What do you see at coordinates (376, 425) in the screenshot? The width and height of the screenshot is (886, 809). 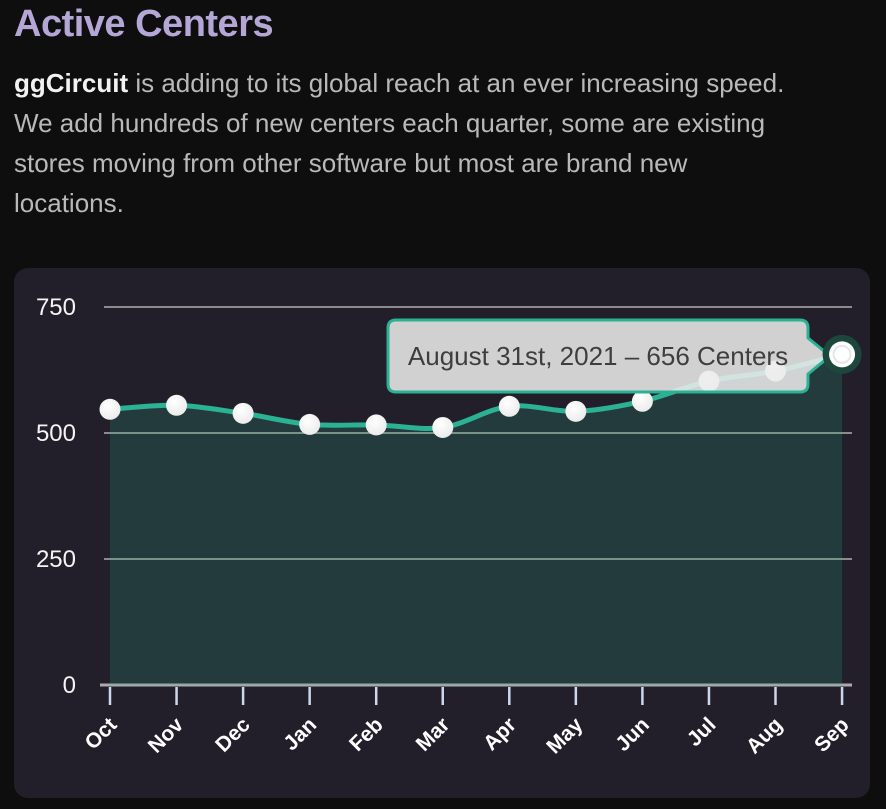 I see `data-point-feb` at bounding box center [376, 425].